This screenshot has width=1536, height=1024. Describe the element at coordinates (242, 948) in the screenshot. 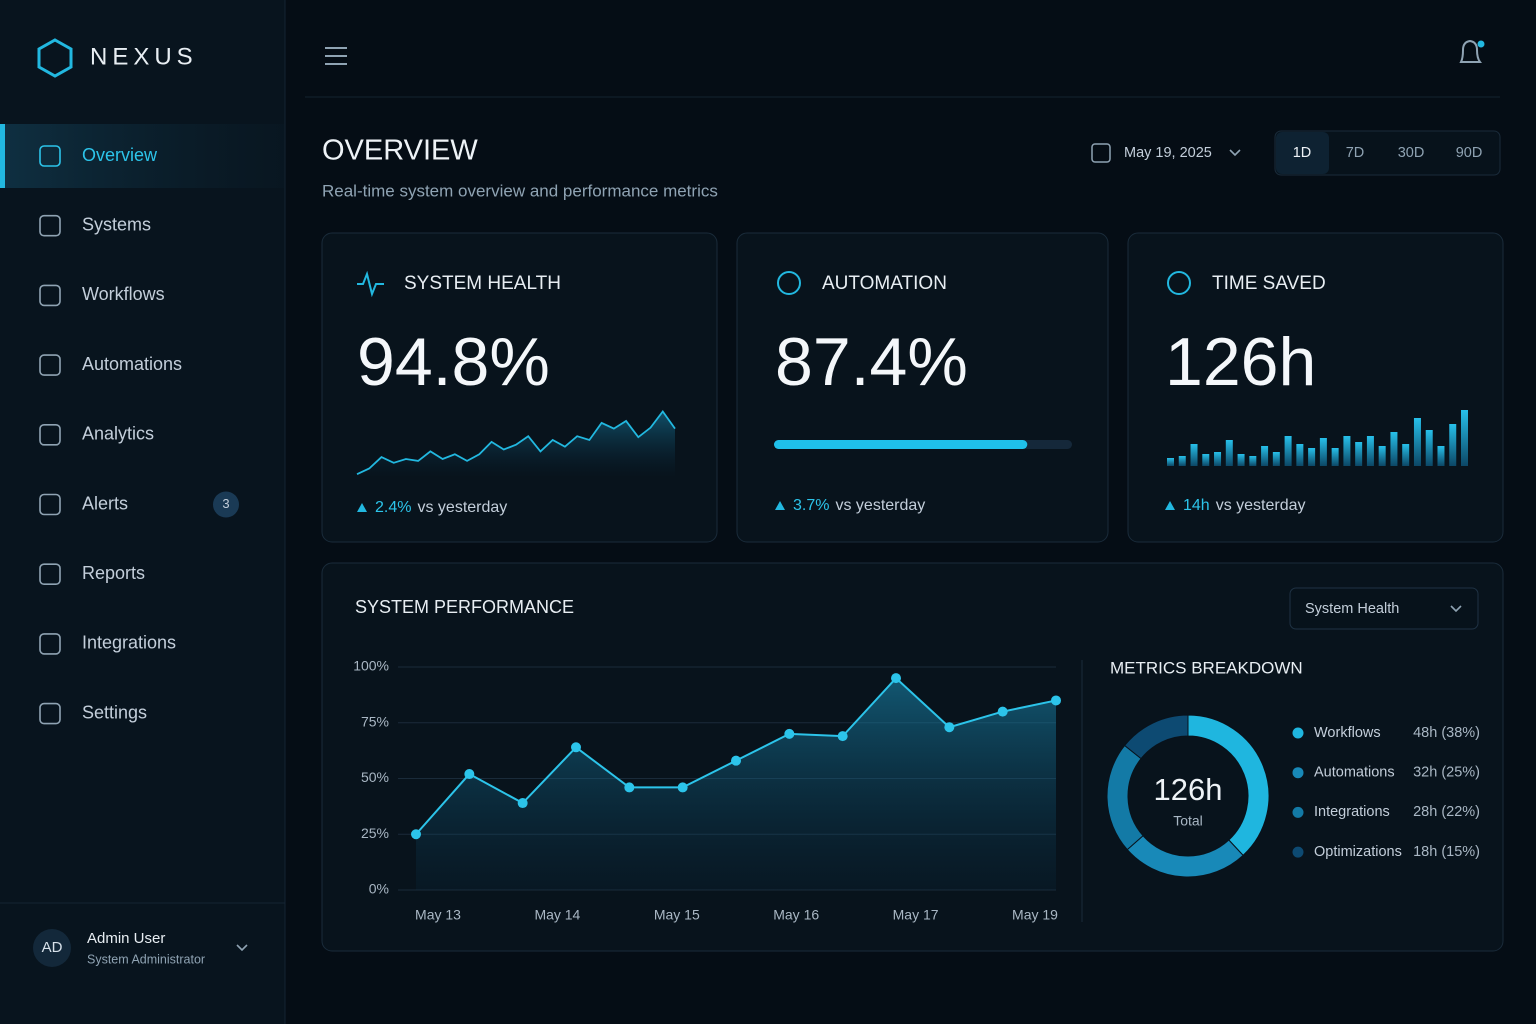

I see `user-menu-chevron` at that location.